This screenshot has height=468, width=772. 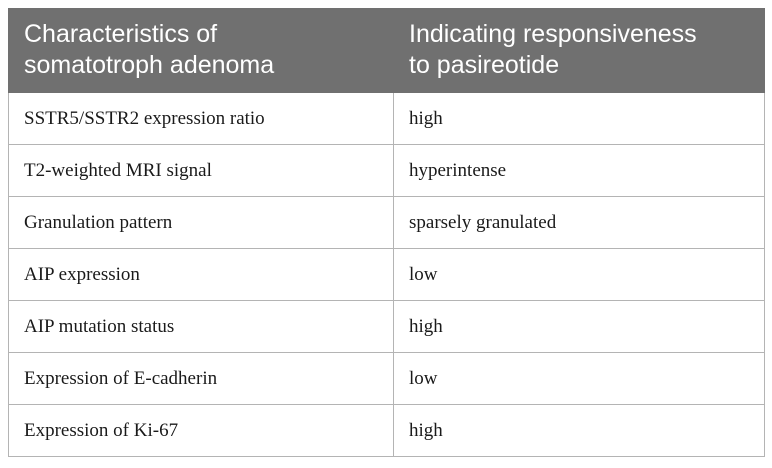 What do you see at coordinates (201, 274) in the screenshot?
I see `characteristic-cell: AIP expression` at bounding box center [201, 274].